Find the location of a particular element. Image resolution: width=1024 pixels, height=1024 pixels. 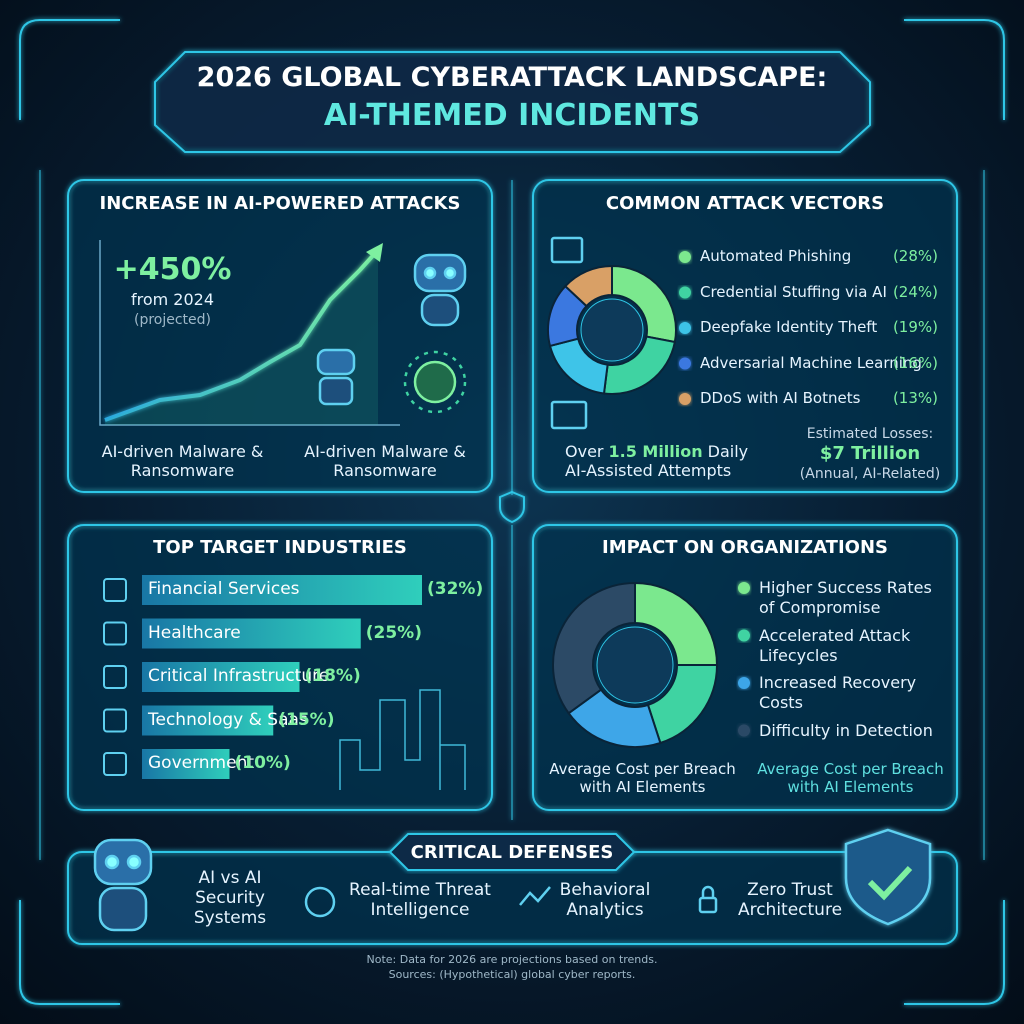

value-label: (13%) is located at coordinates (915, 398).